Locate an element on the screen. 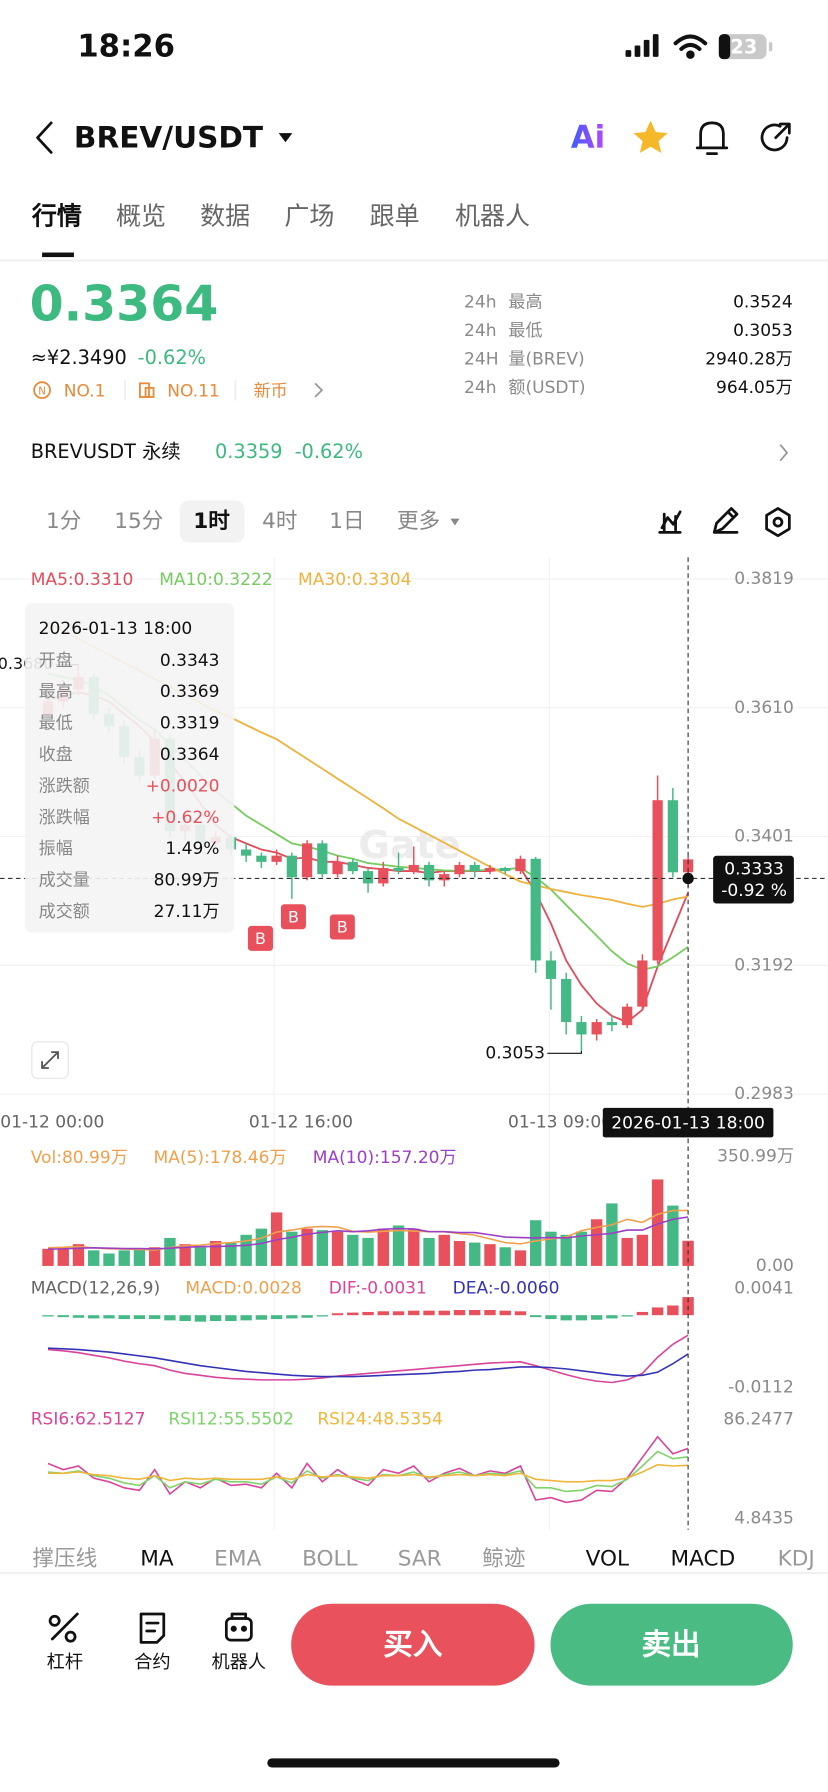 The width and height of the screenshot is (828, 1792). indicator-tab: VOL is located at coordinates (607, 1558).